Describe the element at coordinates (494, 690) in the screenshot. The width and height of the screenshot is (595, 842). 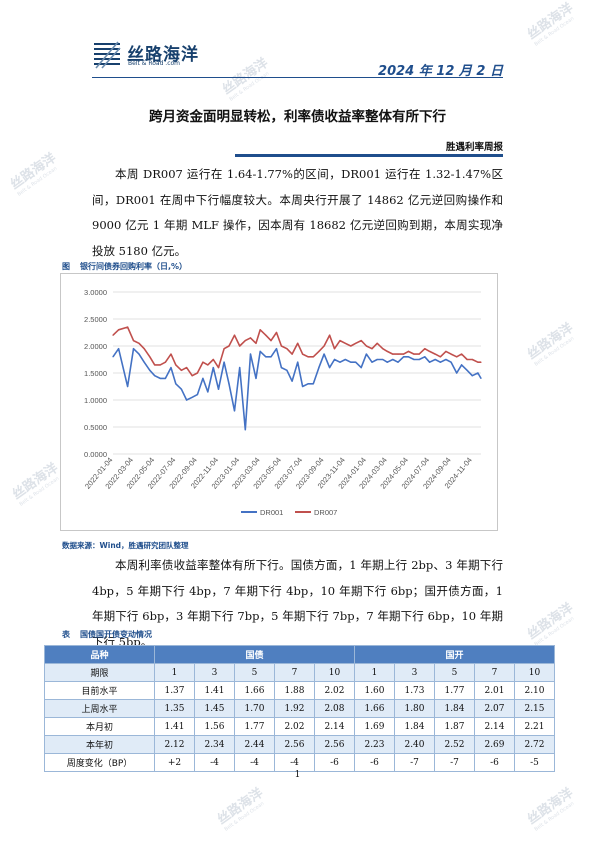
I see `table-cell: 2.01` at that location.